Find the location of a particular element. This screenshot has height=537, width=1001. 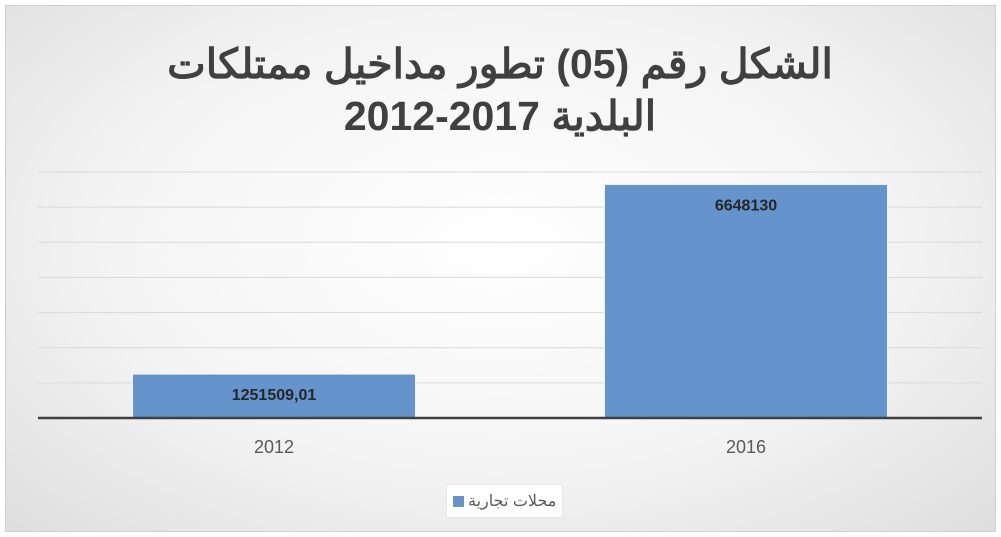

legend-label: محلات تجارية is located at coordinates (512, 501).